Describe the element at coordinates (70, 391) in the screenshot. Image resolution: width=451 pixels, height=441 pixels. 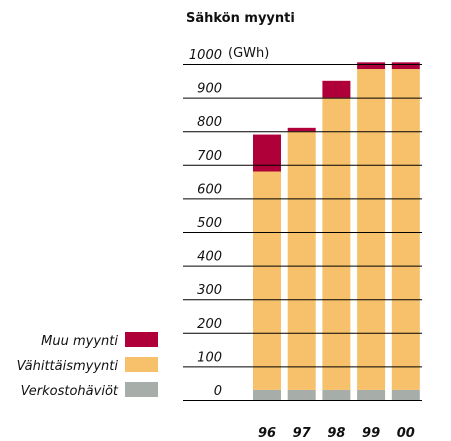
I see `legend-label: Verkostohäviöt` at that location.